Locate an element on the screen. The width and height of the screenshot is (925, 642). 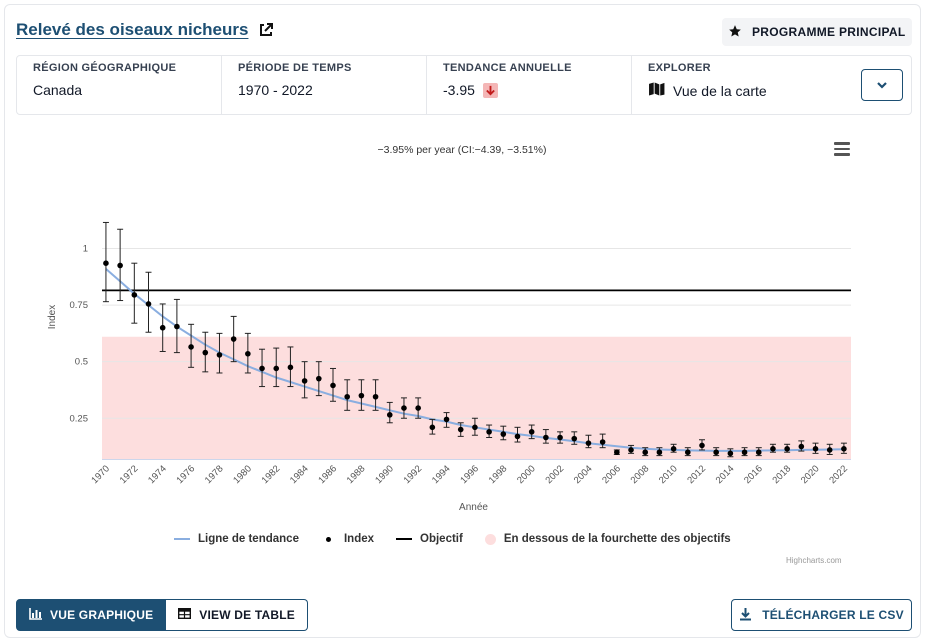
x-axis-title: Année is located at coordinates (473, 507).